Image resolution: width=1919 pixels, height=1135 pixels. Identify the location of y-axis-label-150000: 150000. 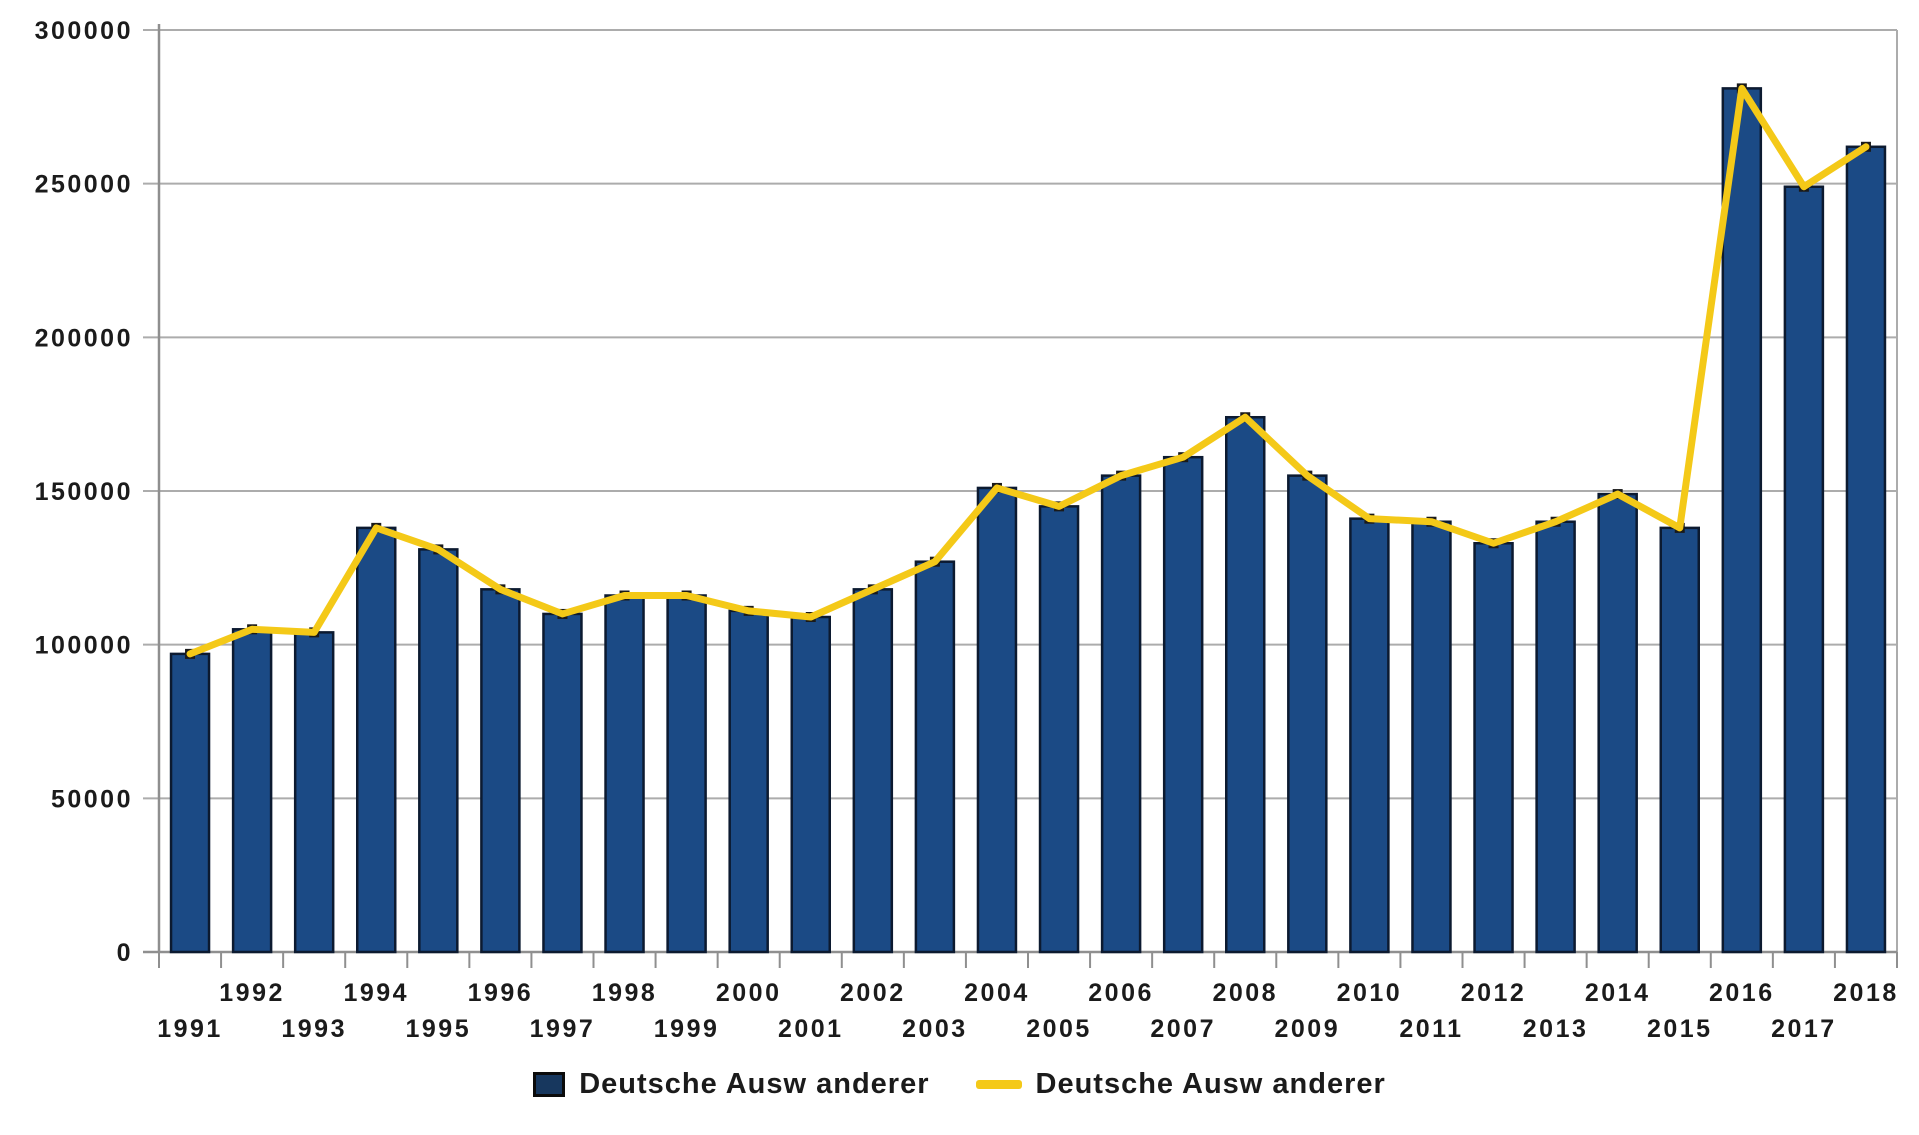
(84, 492).